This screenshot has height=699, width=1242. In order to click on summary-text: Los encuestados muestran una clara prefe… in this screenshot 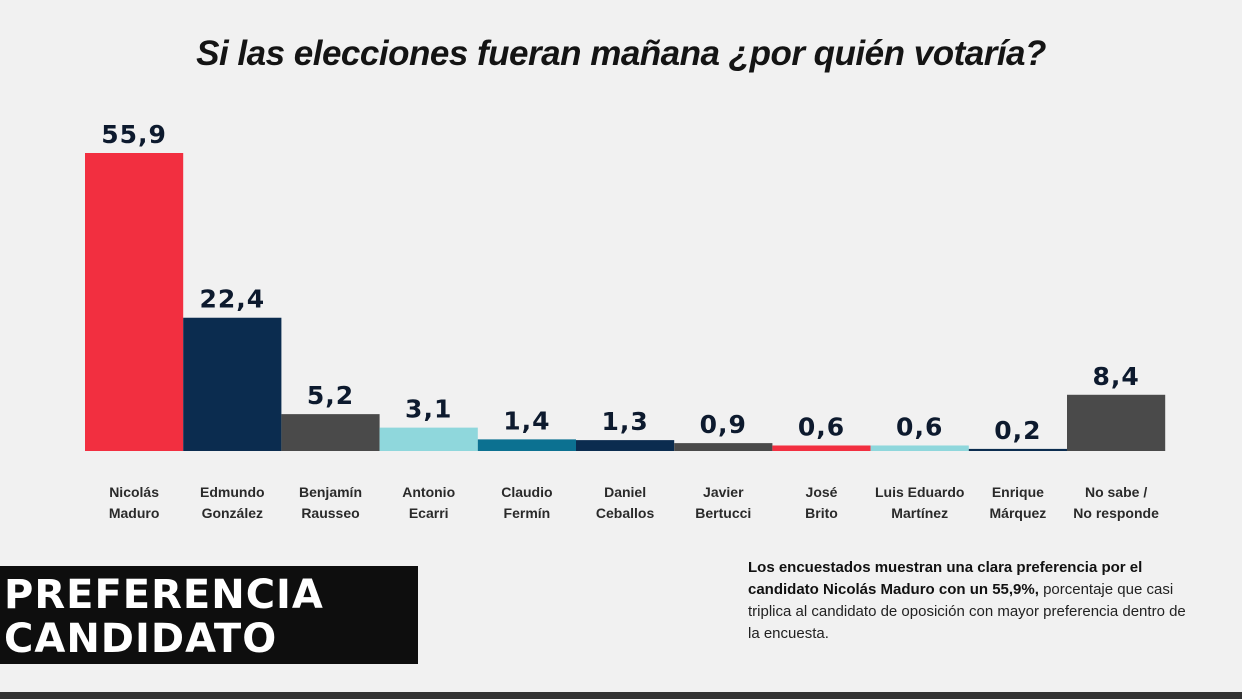, I will do `click(968, 601)`.